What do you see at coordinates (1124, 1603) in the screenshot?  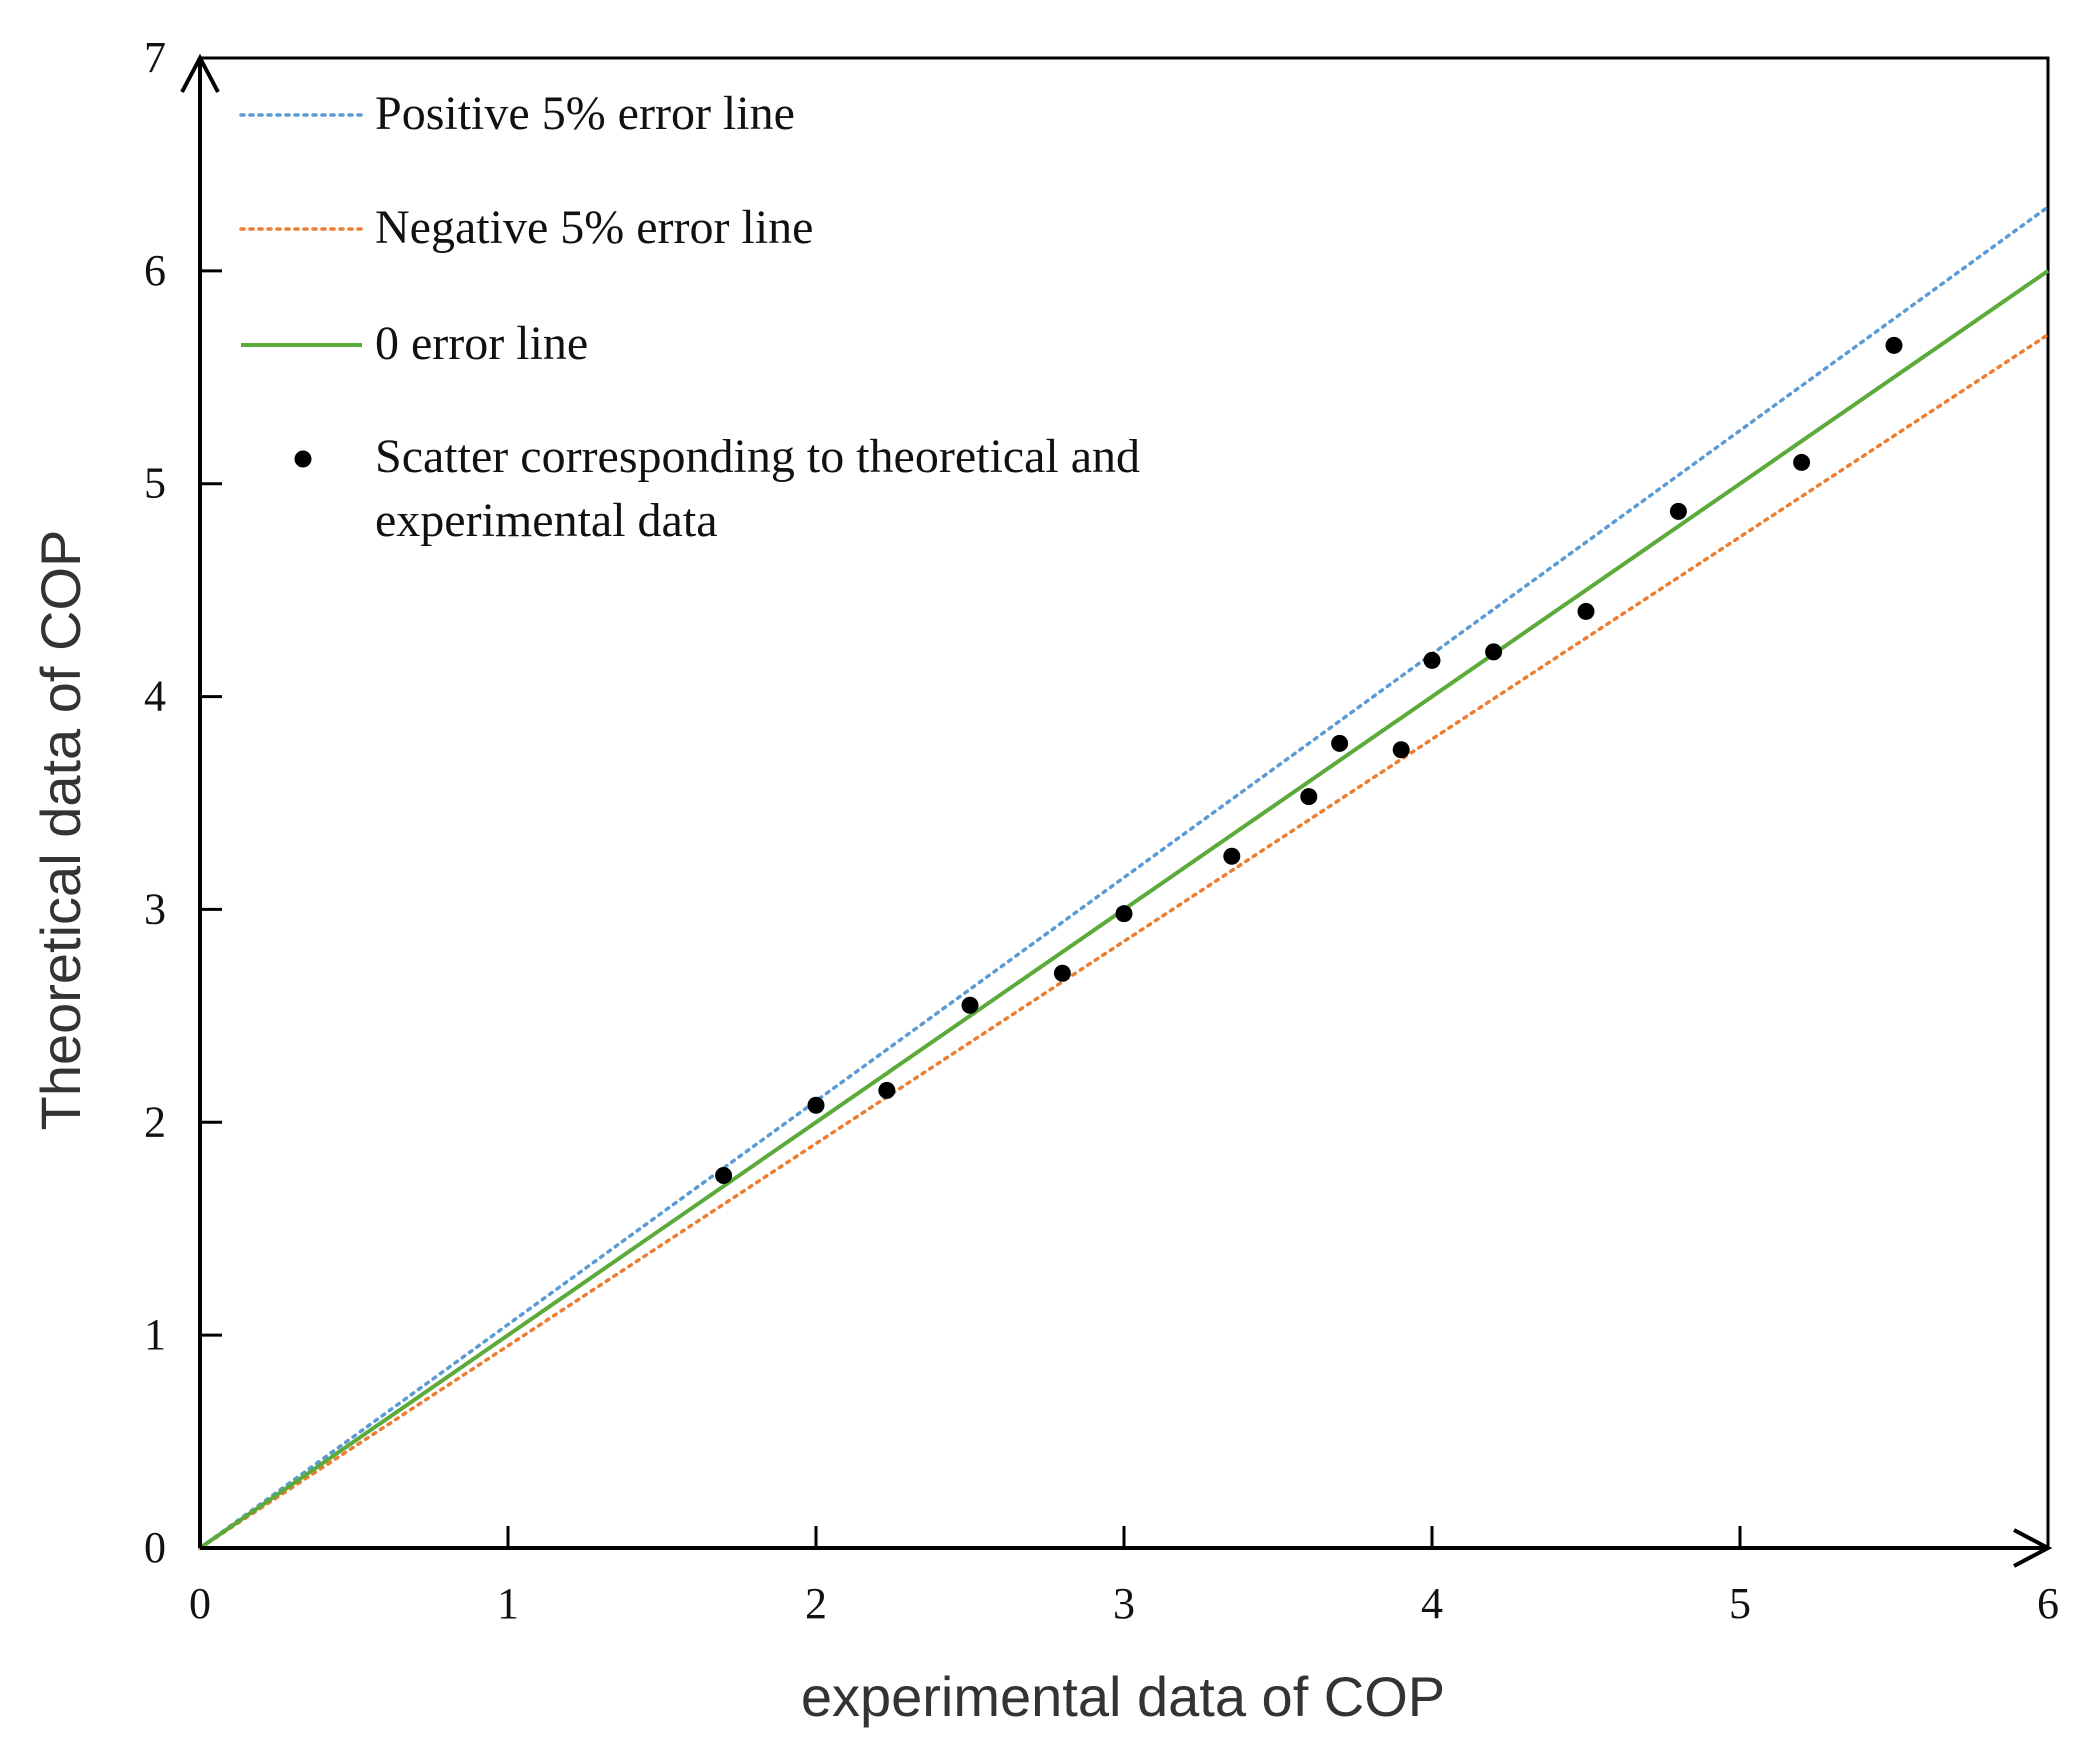 I see `x-tick-label: 3` at bounding box center [1124, 1603].